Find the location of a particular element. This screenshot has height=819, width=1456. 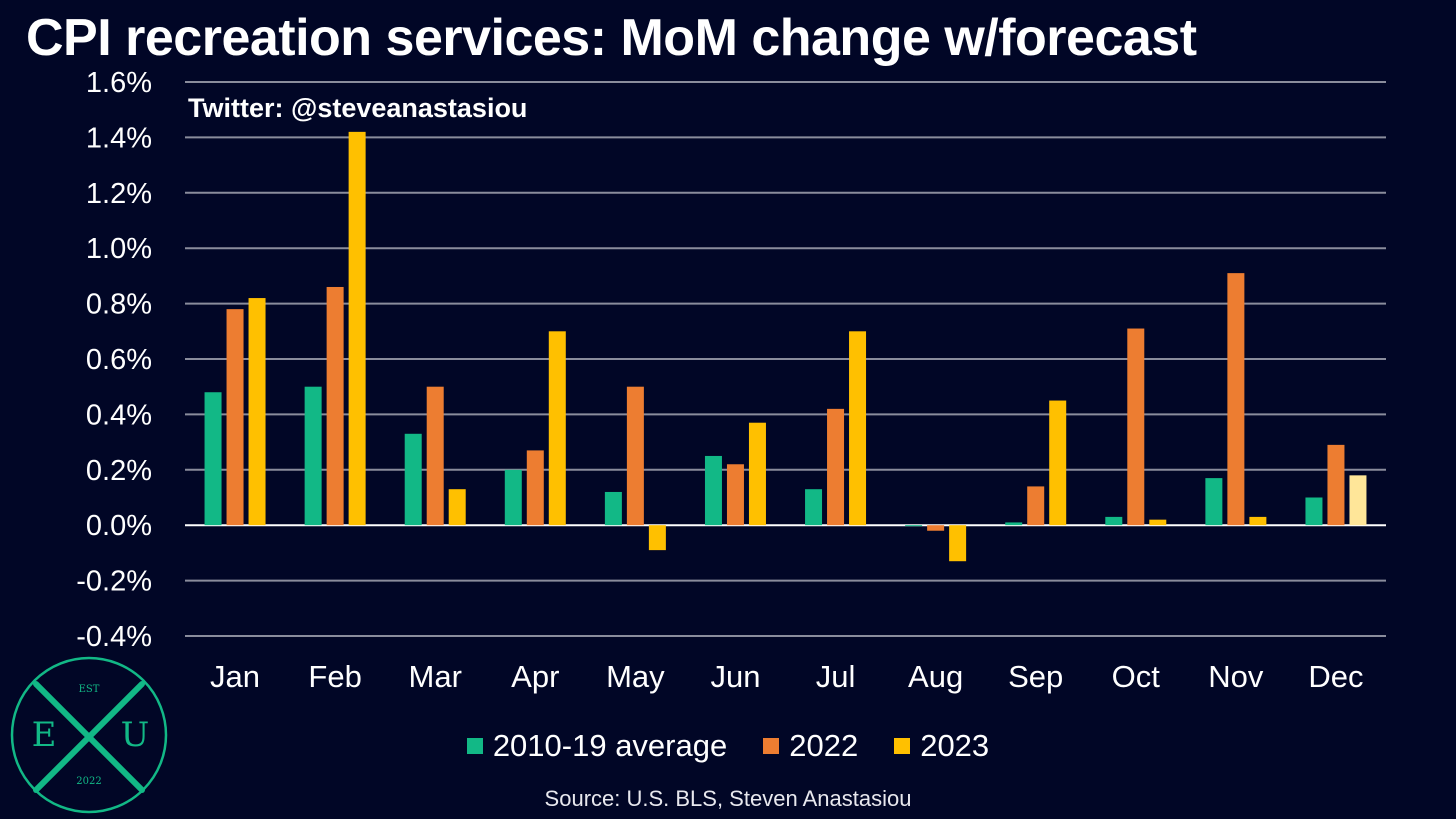

x-tick-label: Feb is located at coordinates (334, 676).